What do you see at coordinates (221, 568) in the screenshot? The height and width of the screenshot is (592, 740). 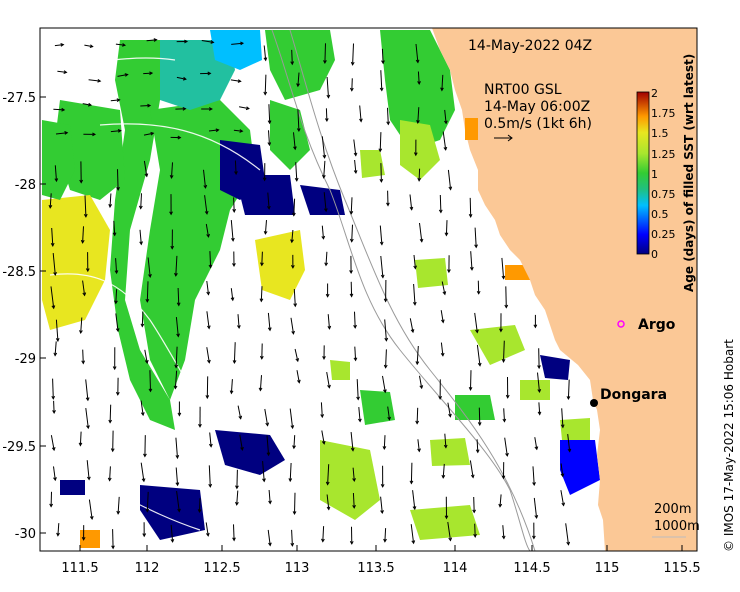 I see `lon-tick-label: 112.5` at bounding box center [221, 568].